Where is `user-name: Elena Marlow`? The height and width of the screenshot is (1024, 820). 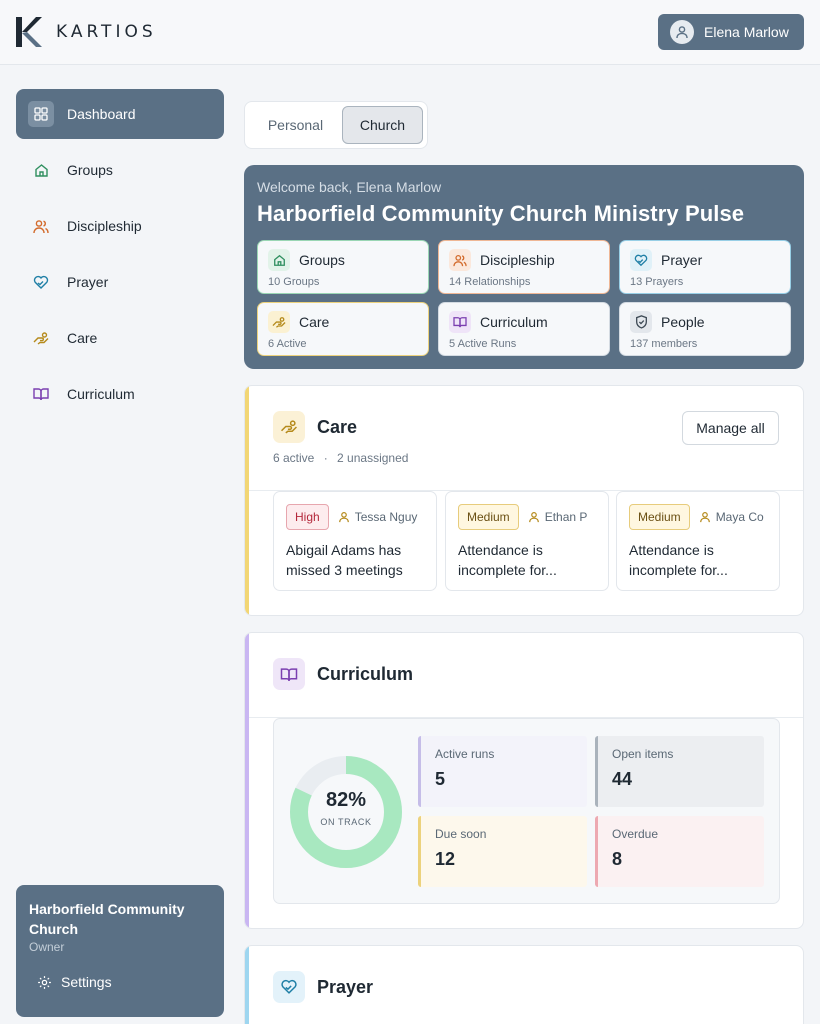
user-name: Elena Marlow is located at coordinates (746, 32).